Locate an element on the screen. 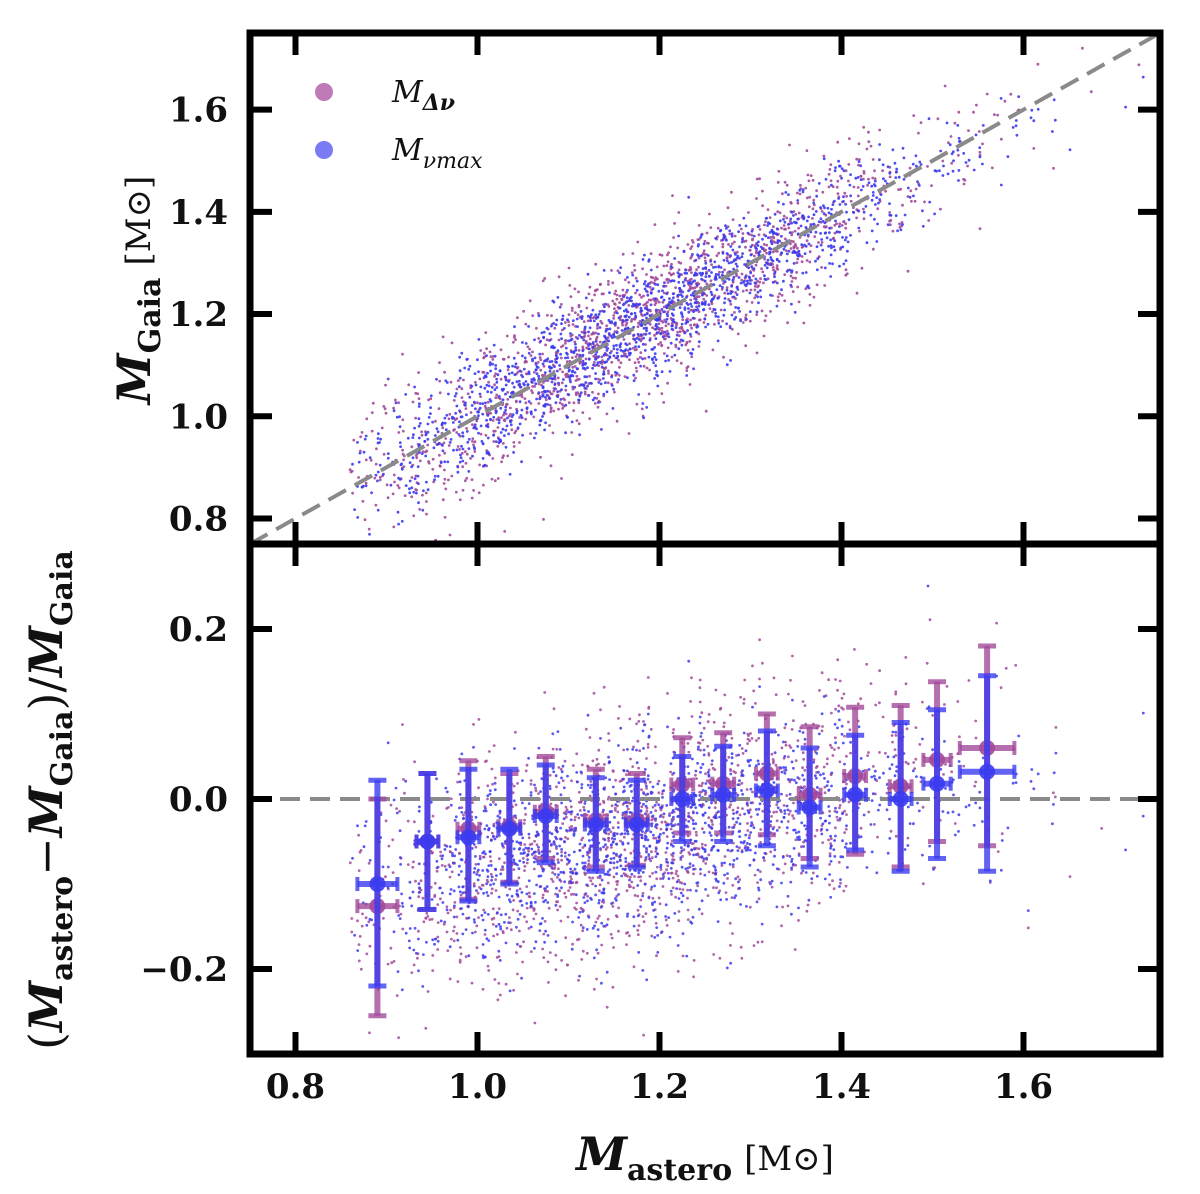 The width and height of the screenshot is (1200, 1194). y-tick-label: 1.2 is located at coordinates (198, 315).